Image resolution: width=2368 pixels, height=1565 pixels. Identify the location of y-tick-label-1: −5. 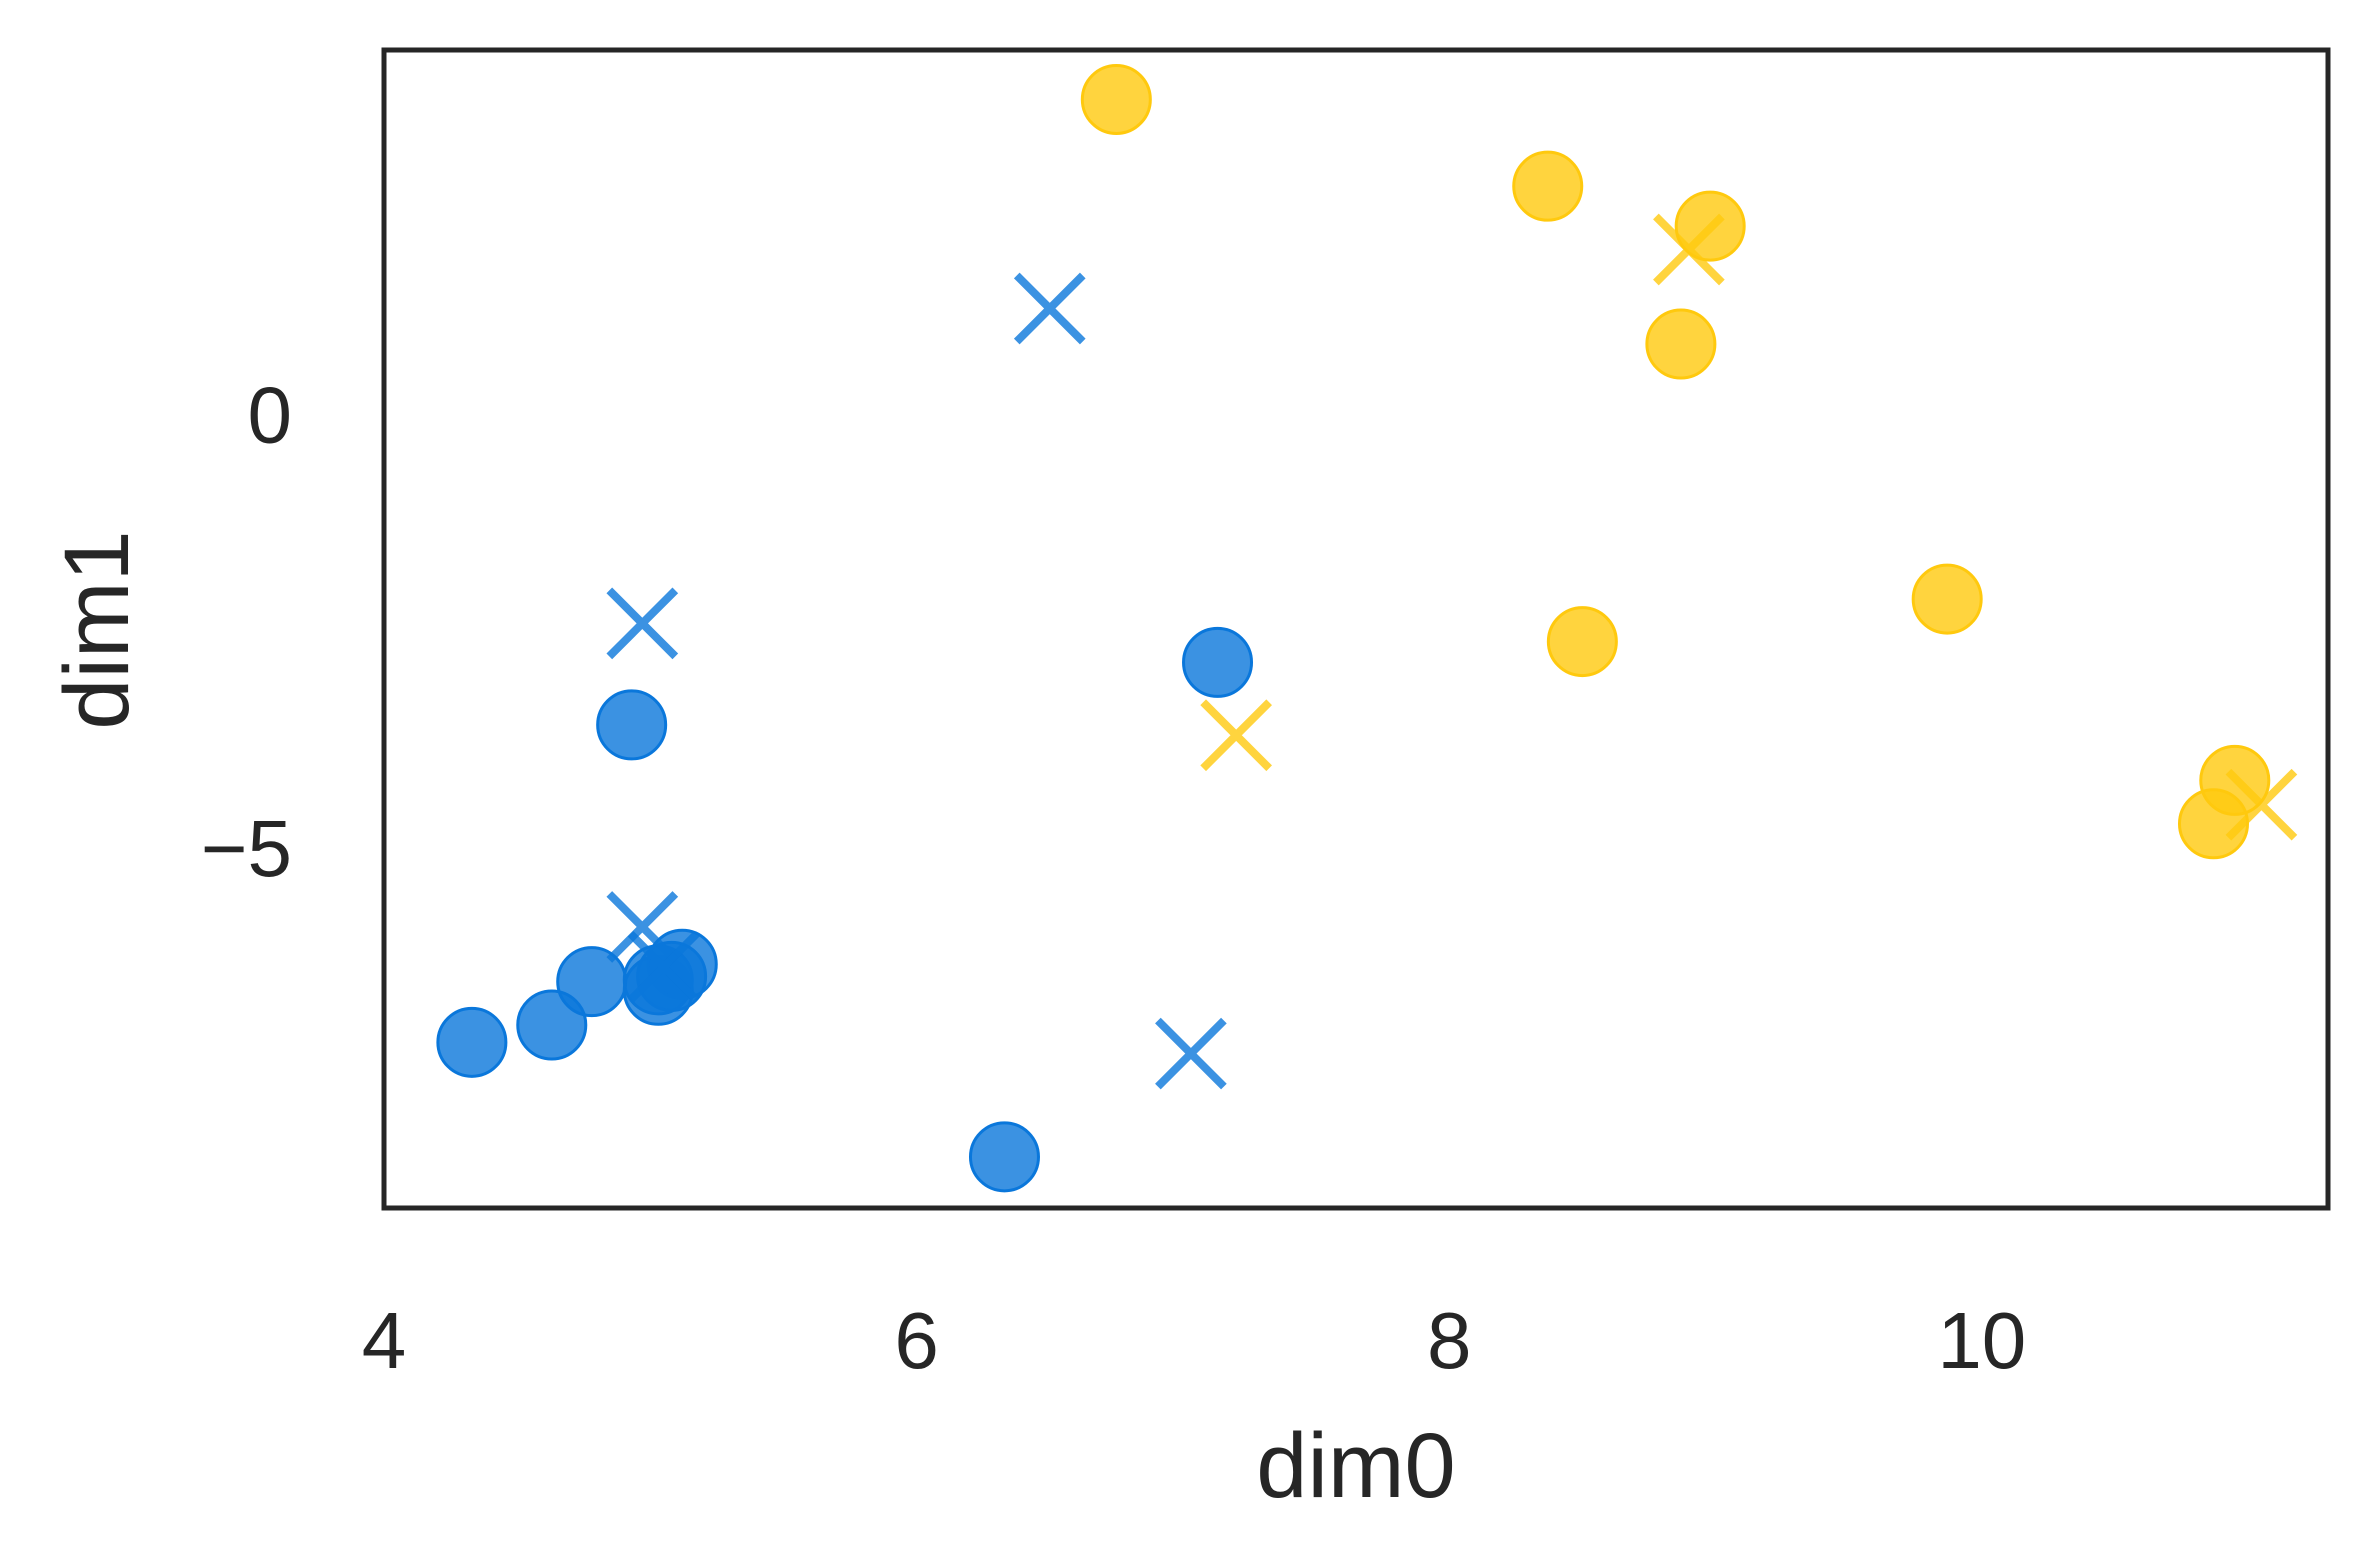
(246, 848).